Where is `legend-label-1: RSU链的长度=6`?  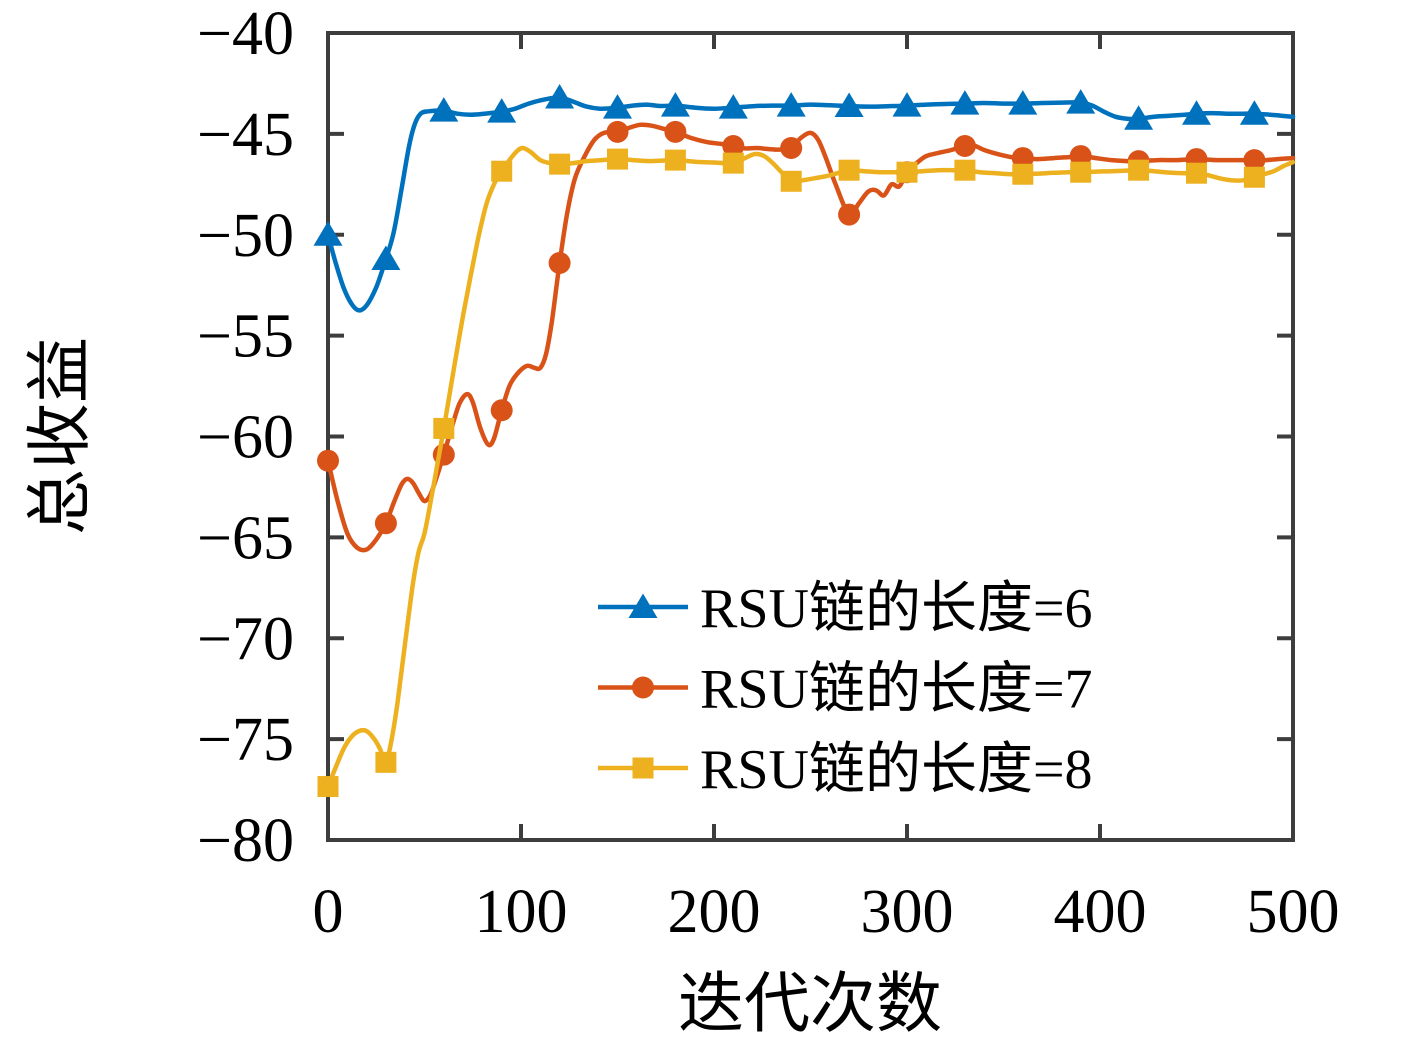 legend-label-1: RSU链的长度=6 is located at coordinates (896, 609).